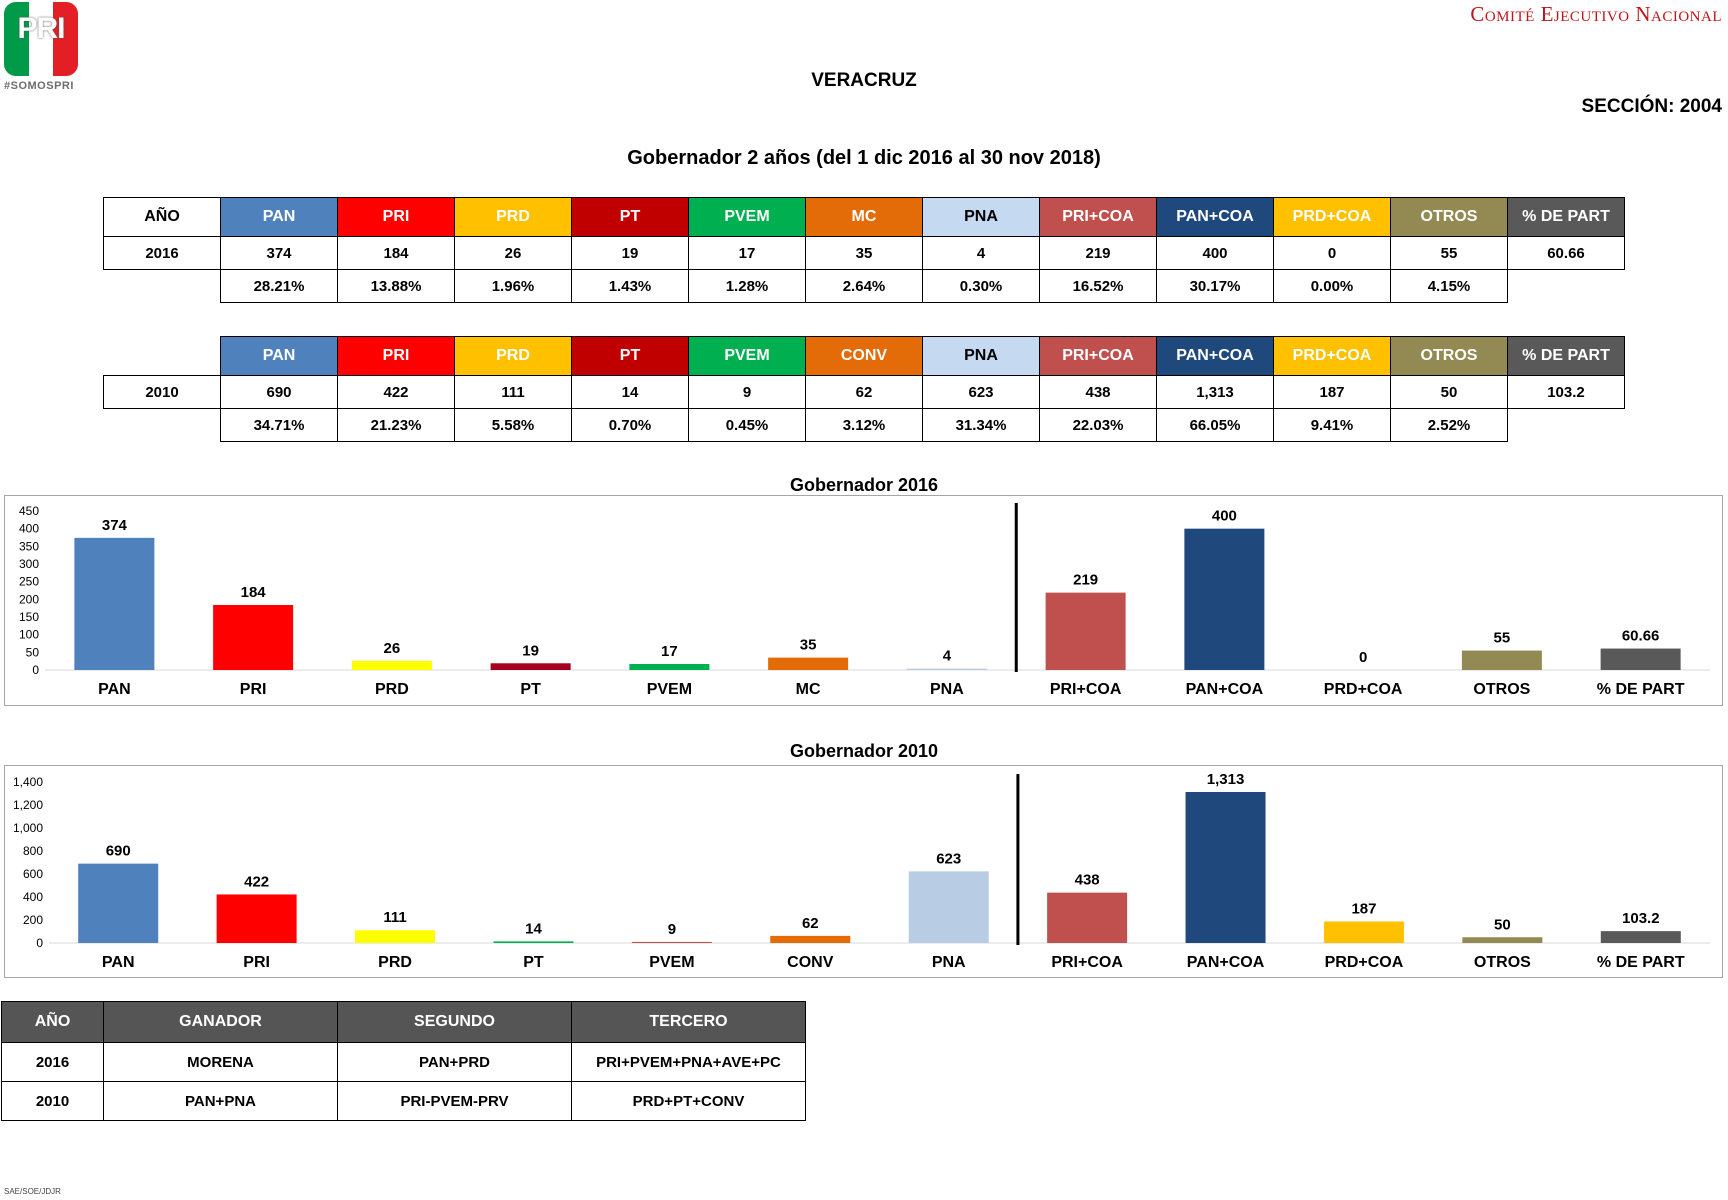 Image resolution: width=1728 pixels, height=1200 pixels. I want to click on vote-cell: 4, so click(981, 253).